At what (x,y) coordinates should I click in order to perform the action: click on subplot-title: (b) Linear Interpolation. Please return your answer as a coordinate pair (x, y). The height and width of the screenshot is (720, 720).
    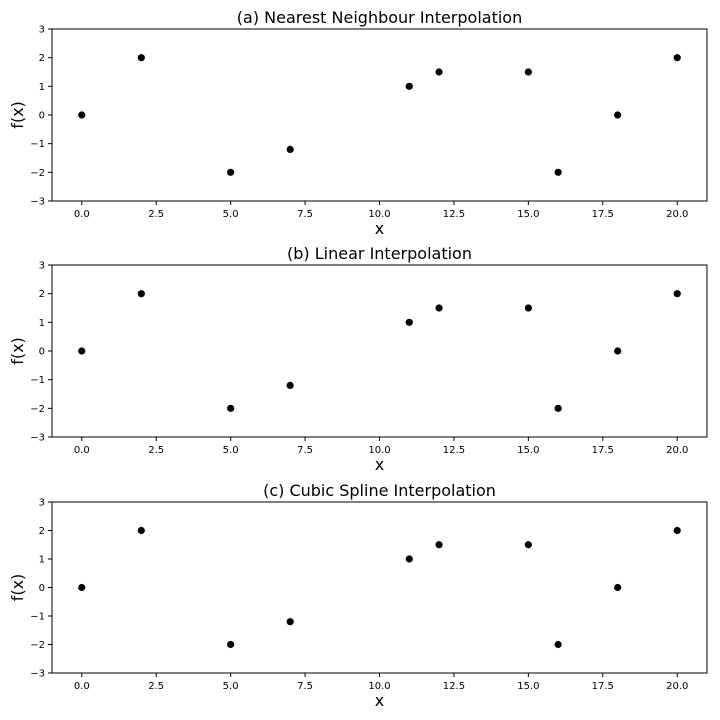
    Looking at the image, I should click on (379, 253).